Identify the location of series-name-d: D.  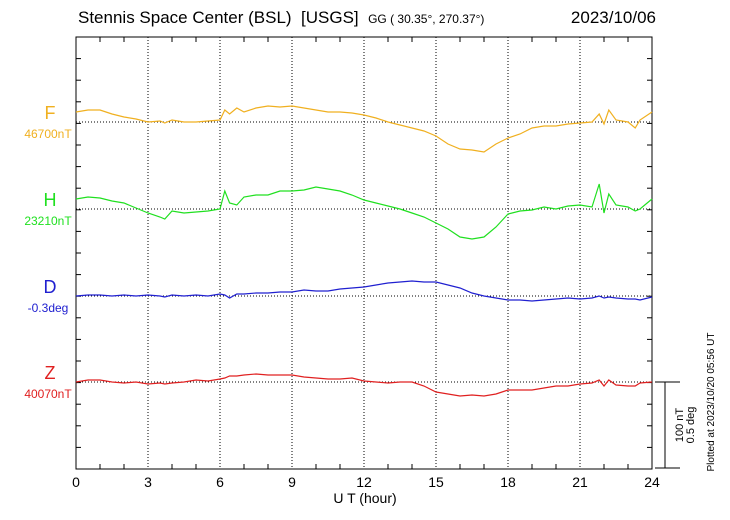
(50, 287).